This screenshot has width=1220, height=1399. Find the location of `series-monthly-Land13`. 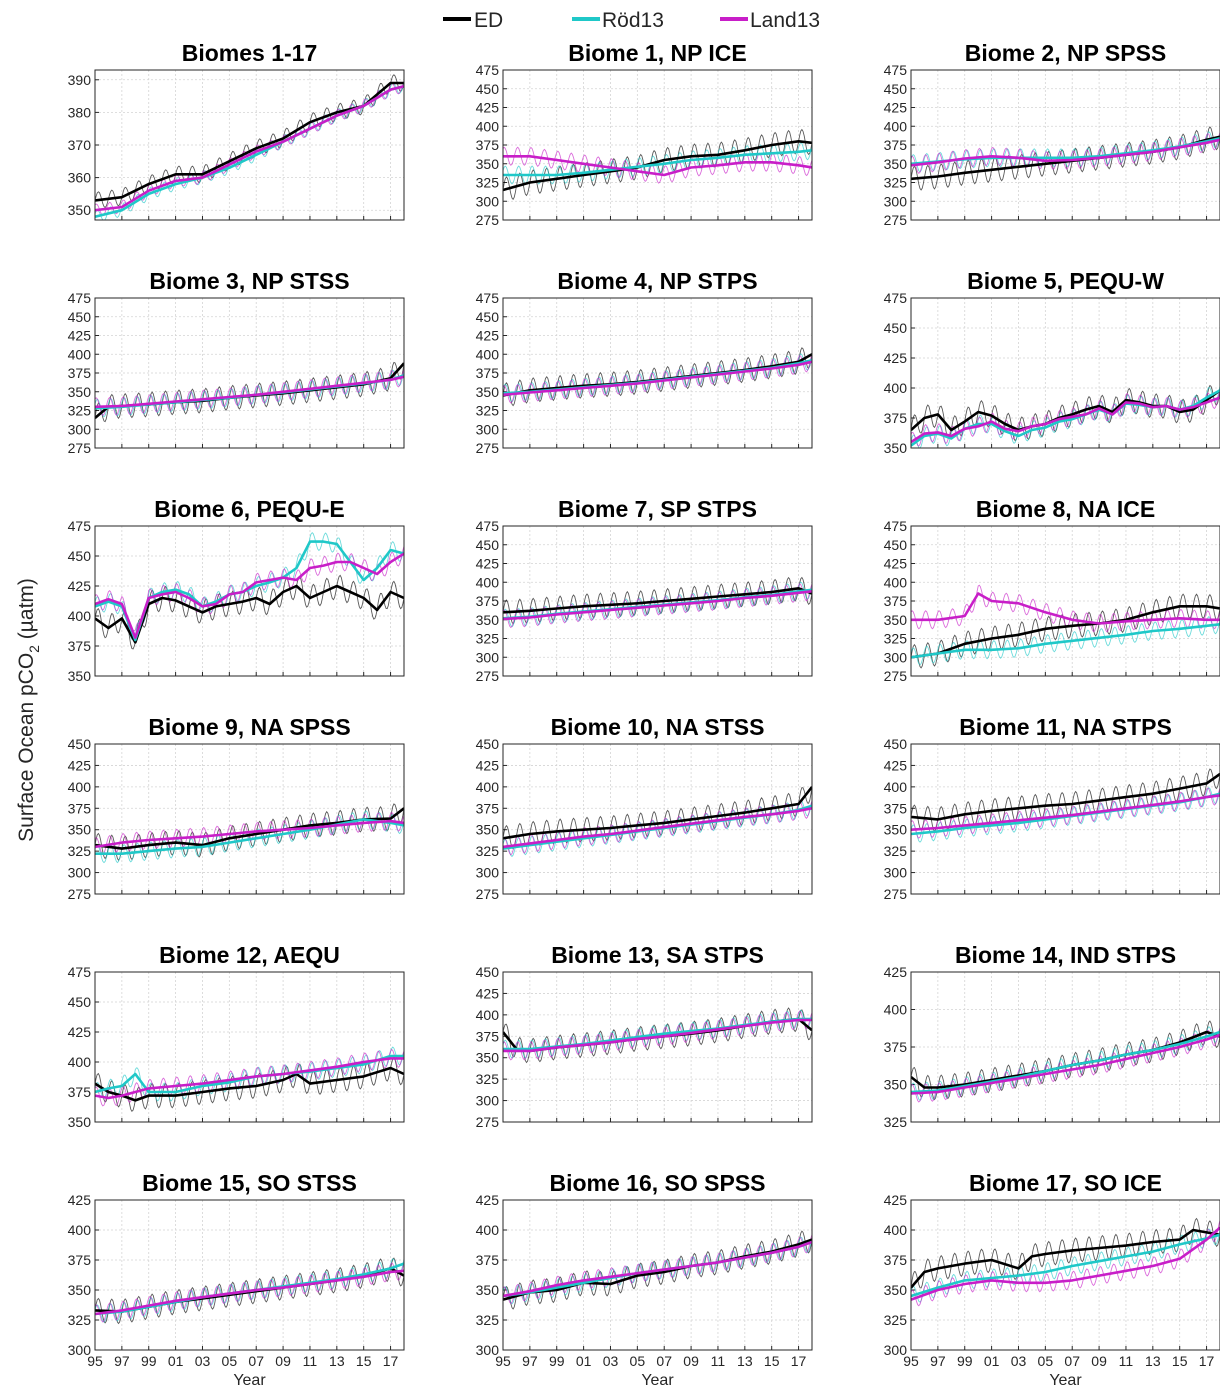

series-monthly-Land13 is located at coordinates (657, 1269).